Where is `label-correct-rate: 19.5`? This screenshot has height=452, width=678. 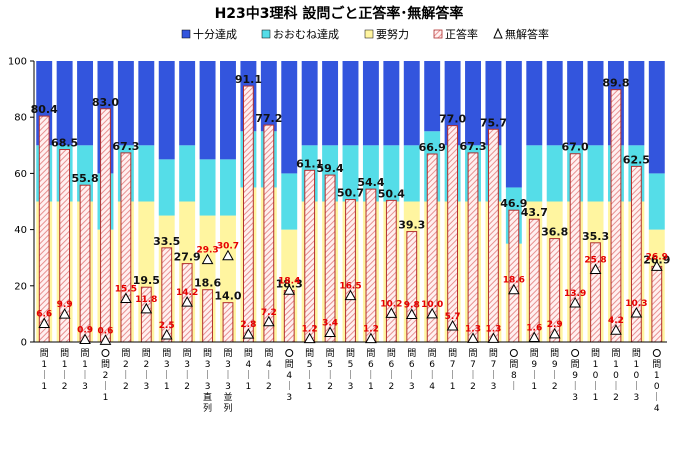
label-correct-rate: 19.5 is located at coordinates (146, 280).